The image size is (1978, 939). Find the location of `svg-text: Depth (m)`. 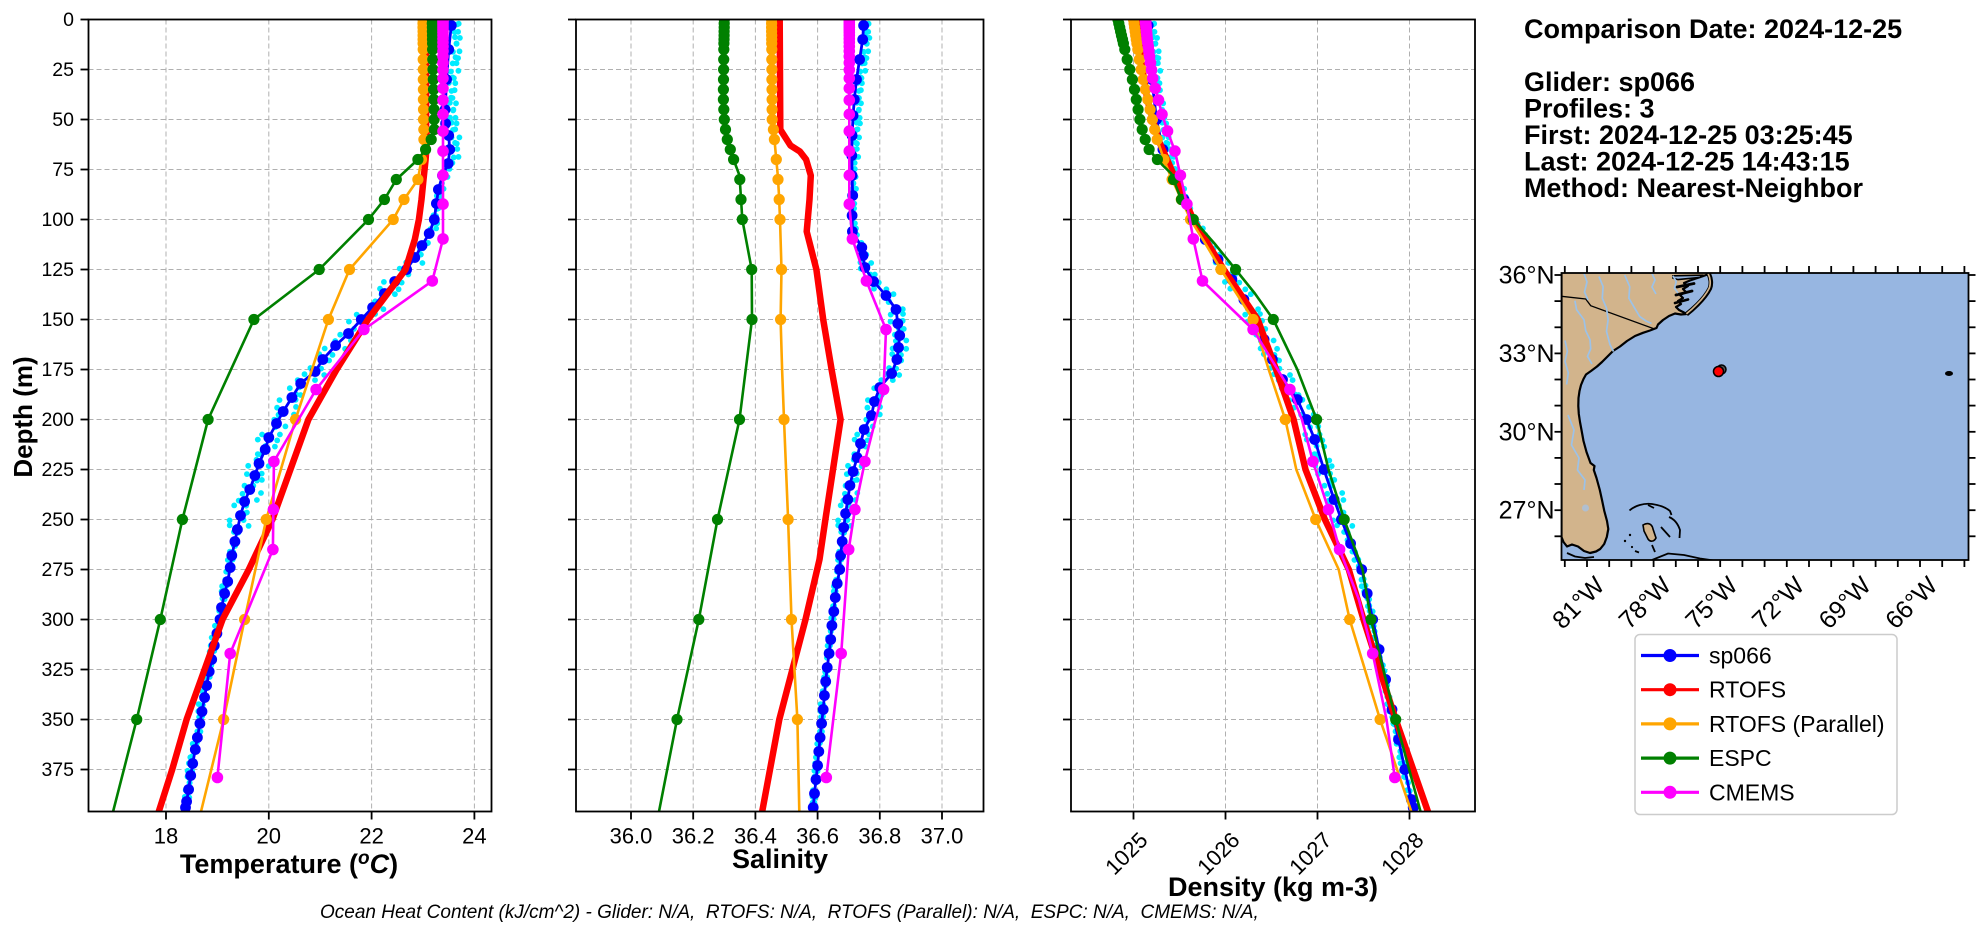

svg-text: Depth (m) is located at coordinates (23, 416).